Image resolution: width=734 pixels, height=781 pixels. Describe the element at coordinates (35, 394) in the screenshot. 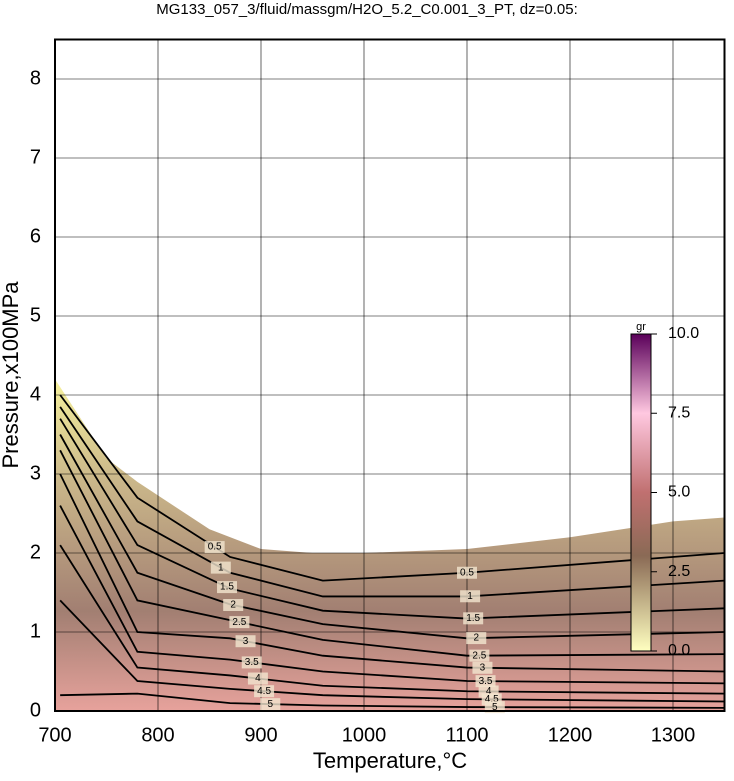

I see `y-tick-label: 4` at that location.